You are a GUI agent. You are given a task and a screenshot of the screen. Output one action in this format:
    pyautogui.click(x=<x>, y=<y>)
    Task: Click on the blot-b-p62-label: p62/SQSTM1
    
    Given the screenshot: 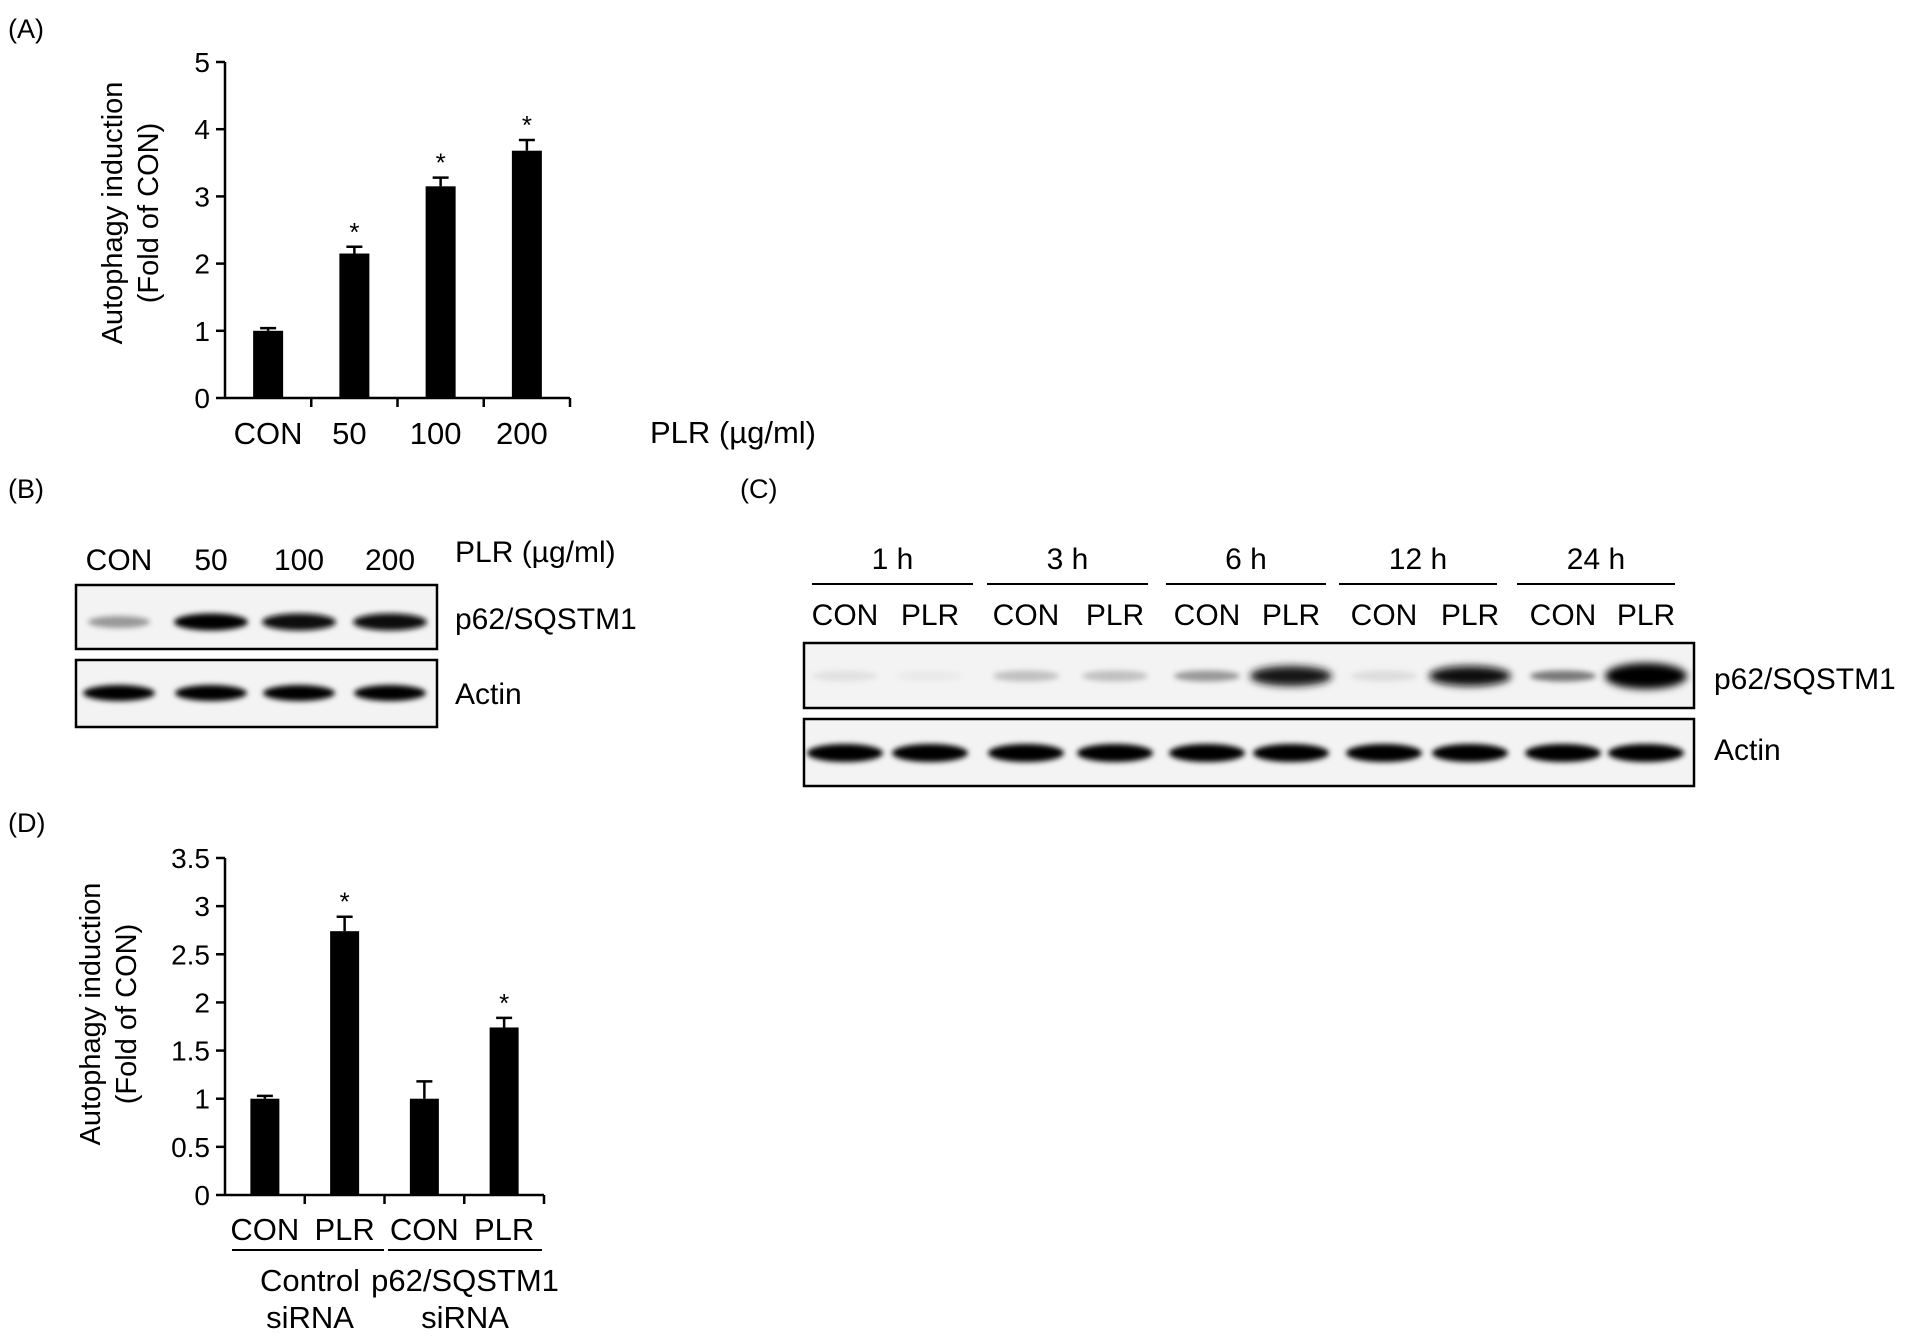 What is the action you would take?
    pyautogui.click(x=546, y=619)
    